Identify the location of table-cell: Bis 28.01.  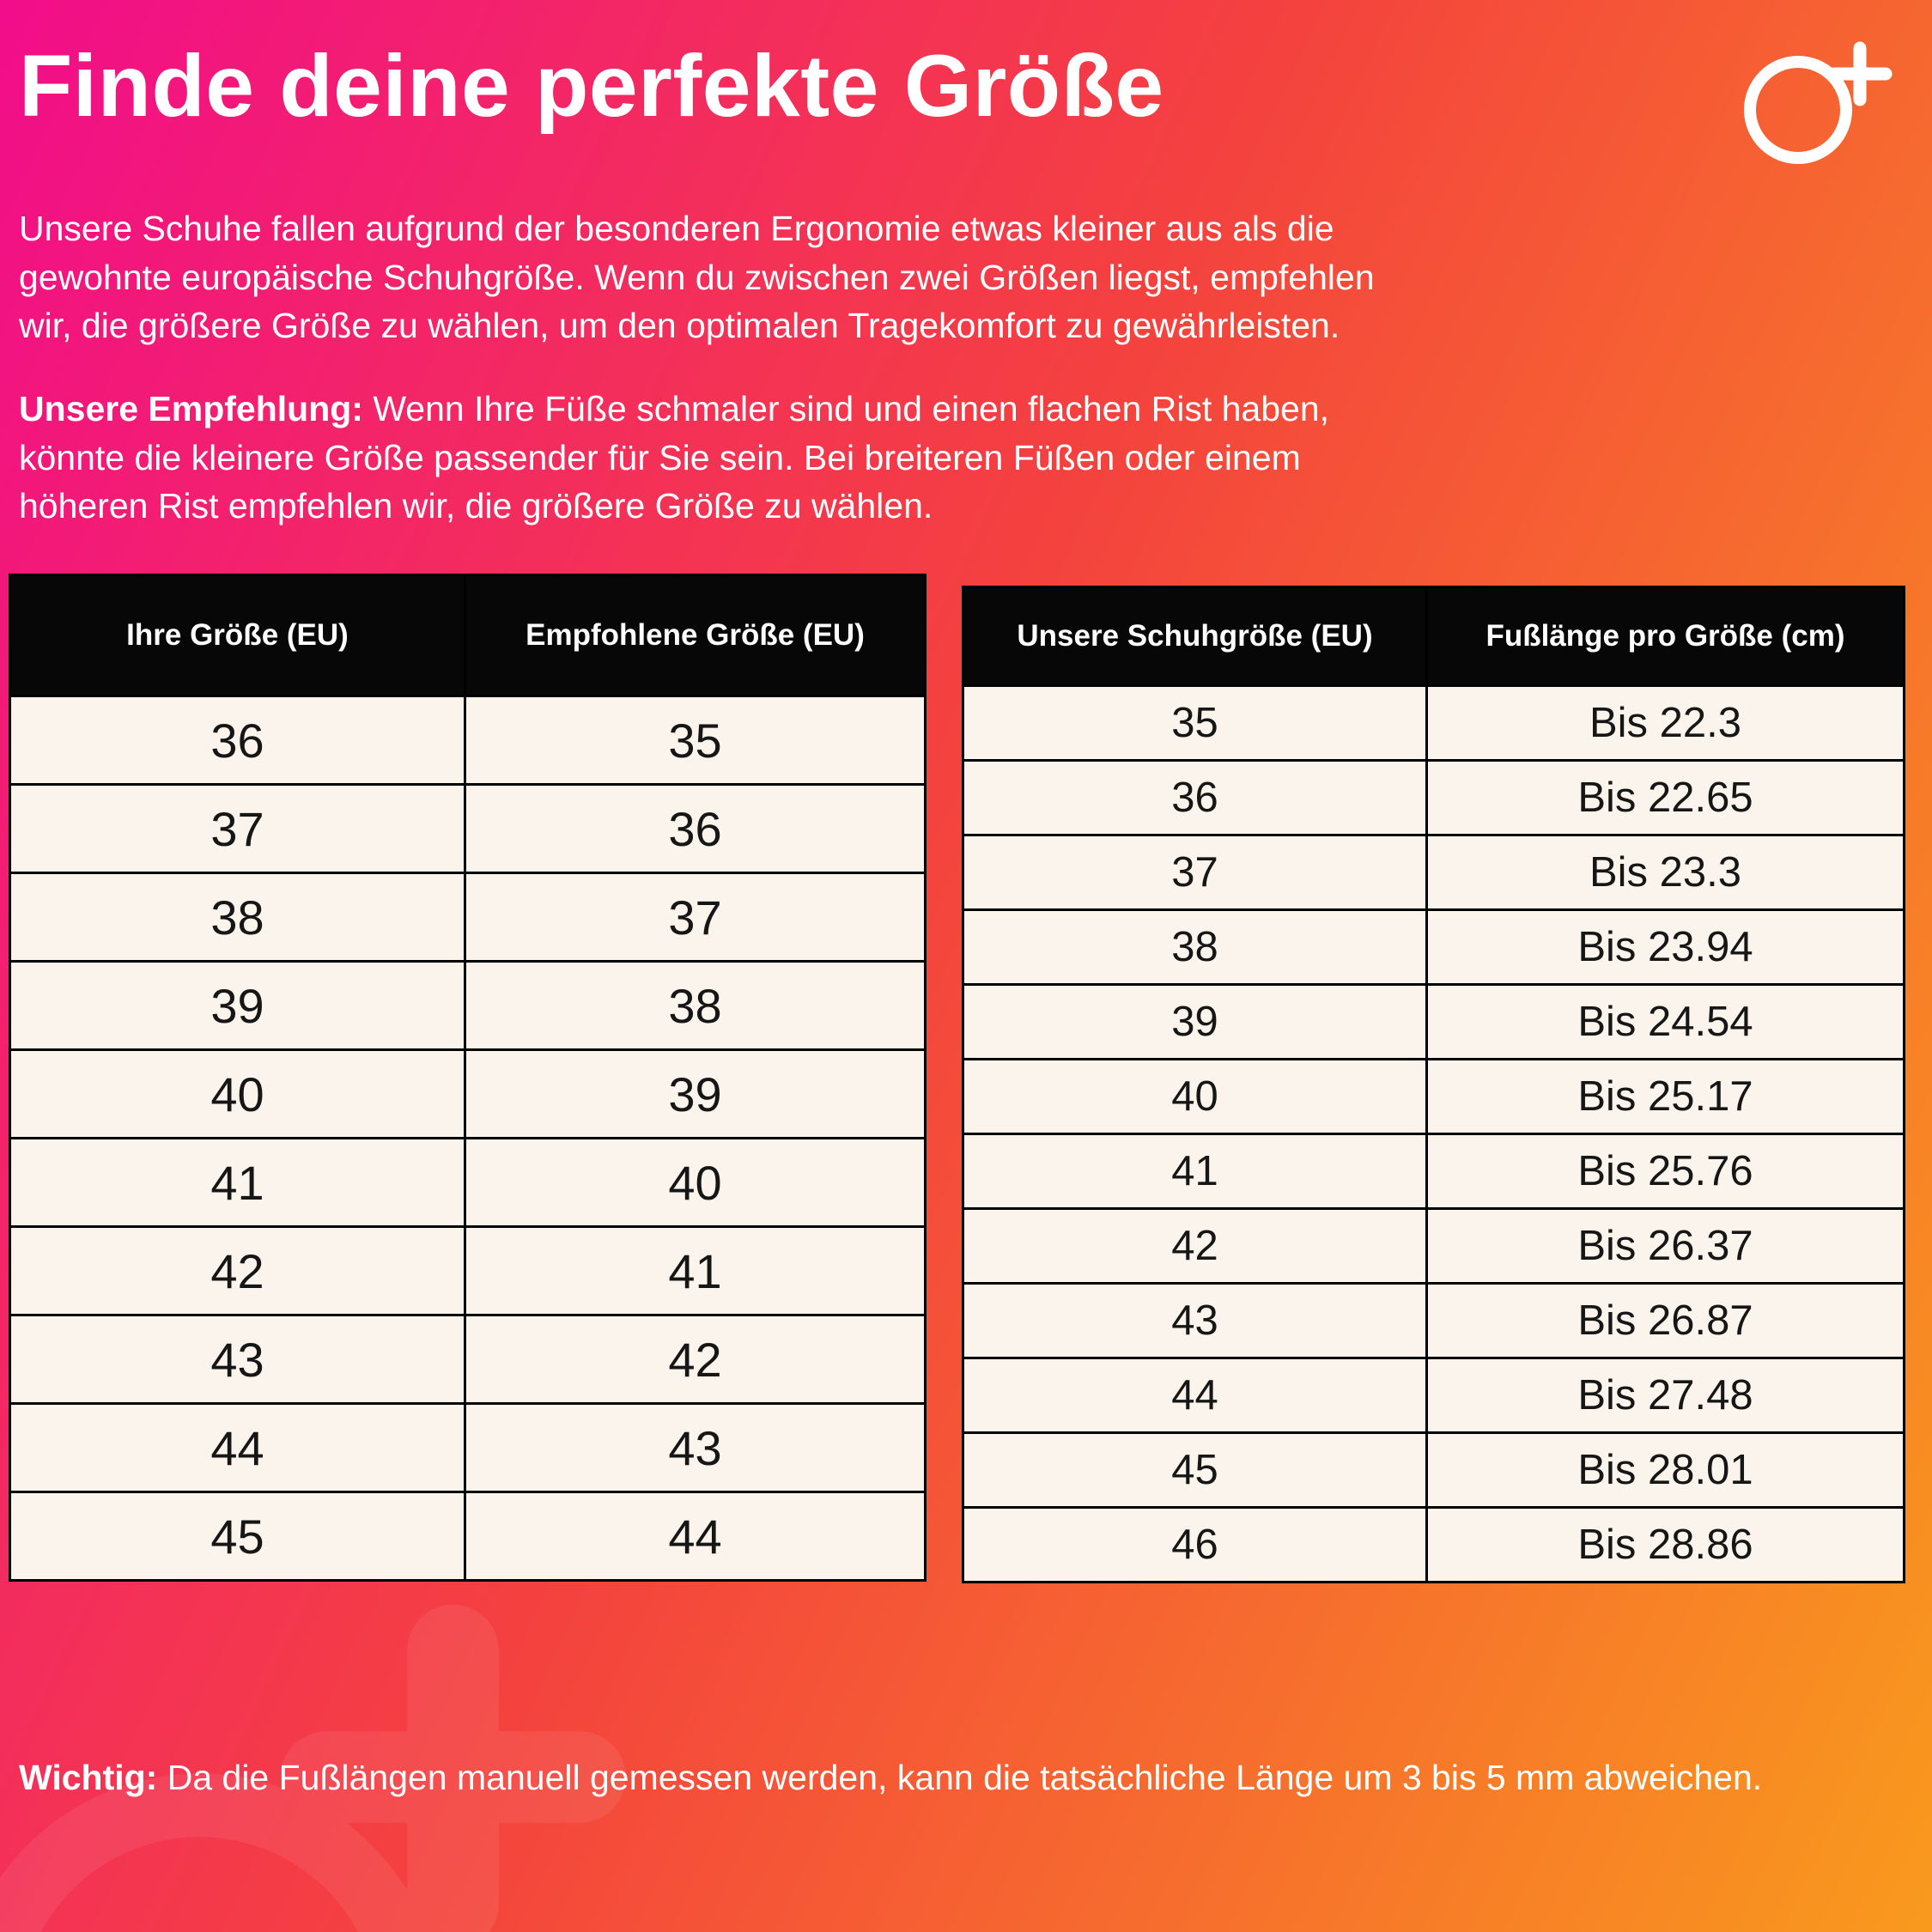
(1665, 1470).